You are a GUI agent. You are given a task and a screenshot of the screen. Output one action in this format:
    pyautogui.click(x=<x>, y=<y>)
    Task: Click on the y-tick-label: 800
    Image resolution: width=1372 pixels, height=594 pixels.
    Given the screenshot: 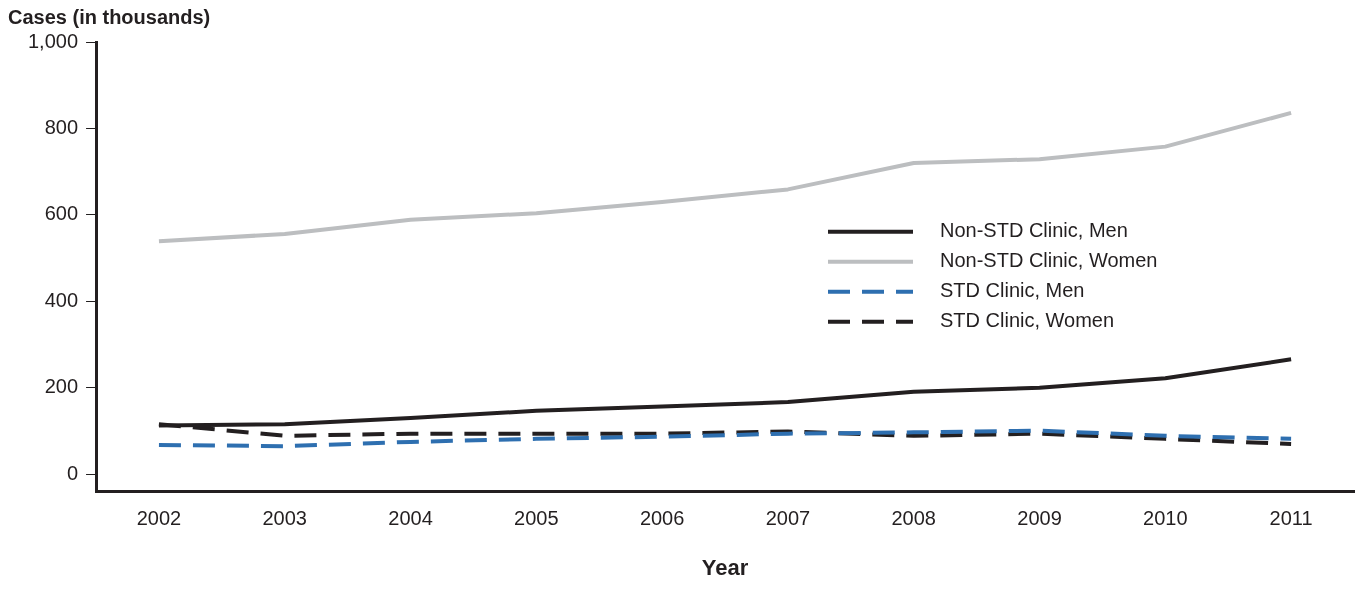 What is the action you would take?
    pyautogui.click(x=61, y=126)
    